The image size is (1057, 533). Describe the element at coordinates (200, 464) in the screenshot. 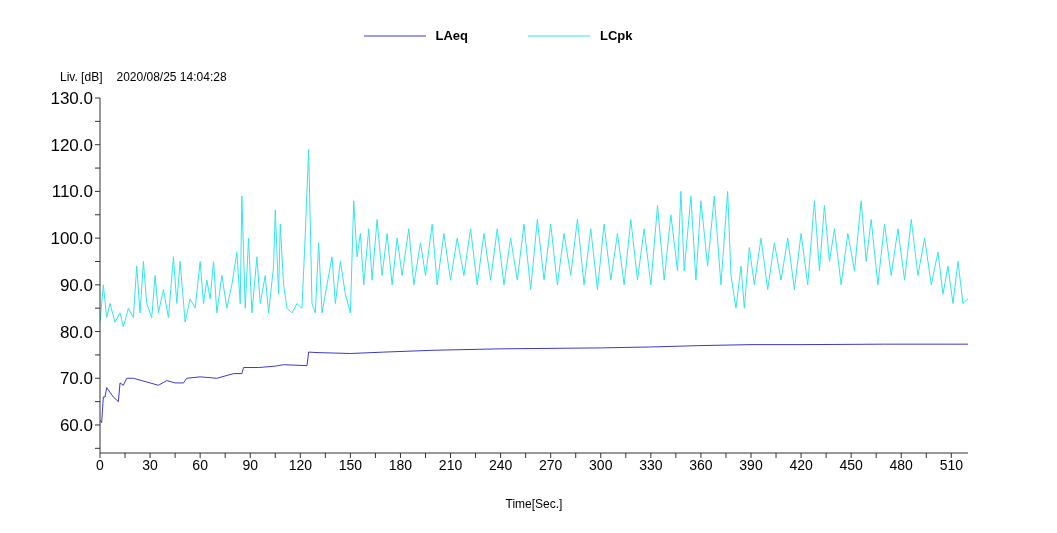

I see `x-tick-label: 60` at that location.